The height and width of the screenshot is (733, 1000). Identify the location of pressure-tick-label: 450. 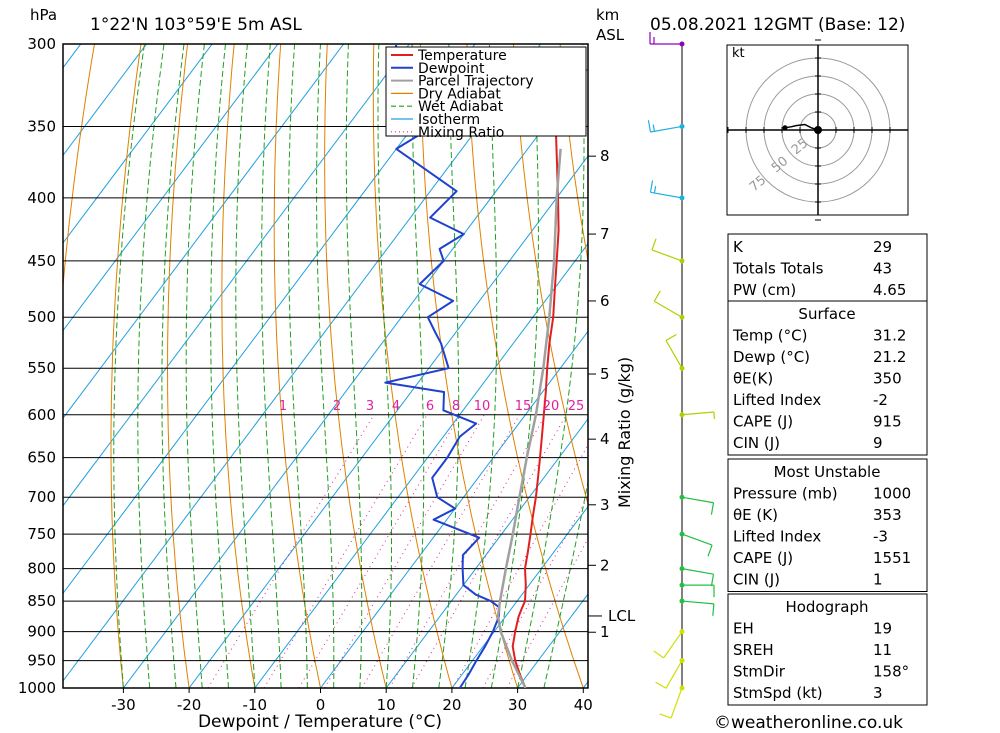
(41, 261).